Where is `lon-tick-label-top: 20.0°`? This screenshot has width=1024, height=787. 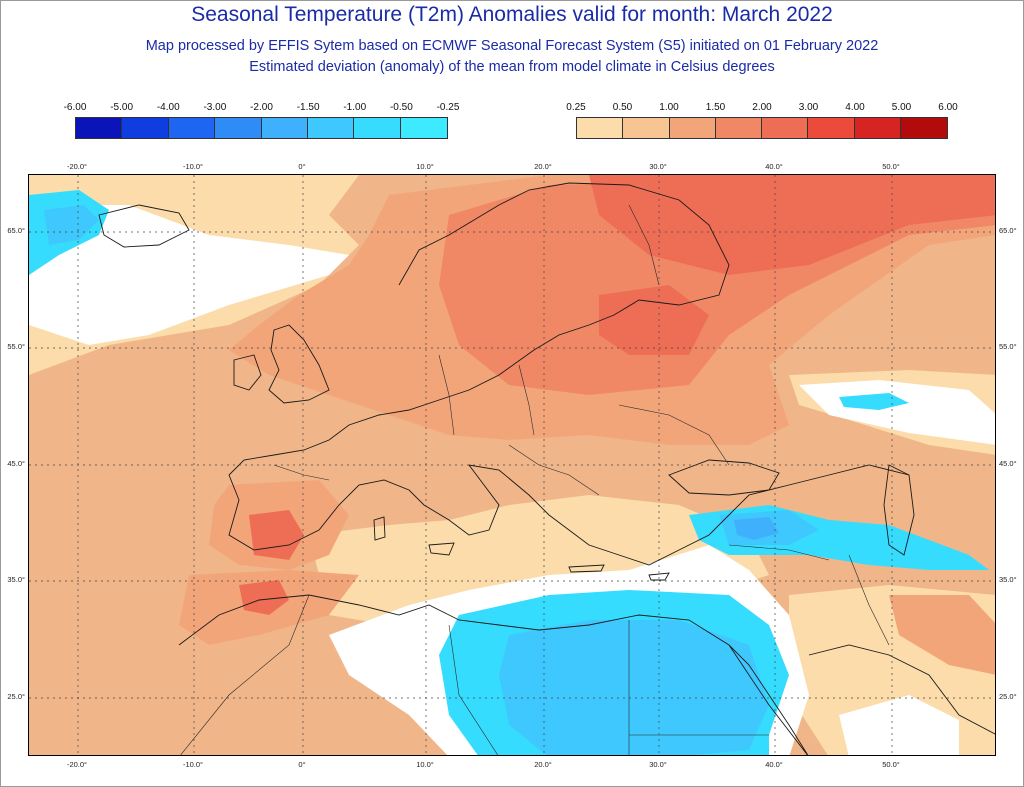
lon-tick-label-top: 20.0° is located at coordinates (543, 166).